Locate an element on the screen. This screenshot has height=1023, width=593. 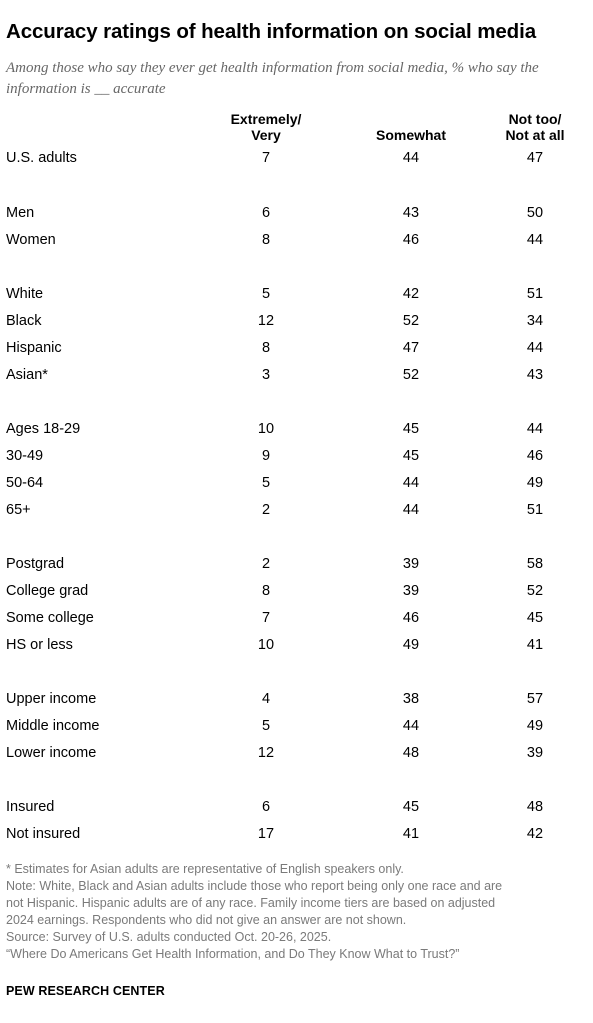
table-row: Hispanic 8 47 44 is located at coordinates (296, 348).